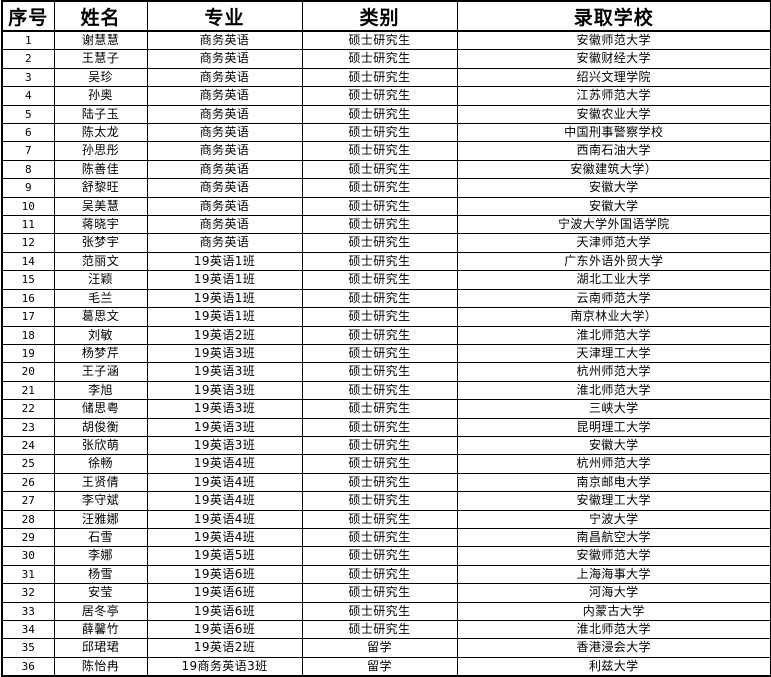 This screenshot has width=771, height=677. What do you see at coordinates (386, 409) in the screenshot?
I see `table-row: 22 储思粤 19英语3班 硕士研究生 三峡大学` at bounding box center [386, 409].